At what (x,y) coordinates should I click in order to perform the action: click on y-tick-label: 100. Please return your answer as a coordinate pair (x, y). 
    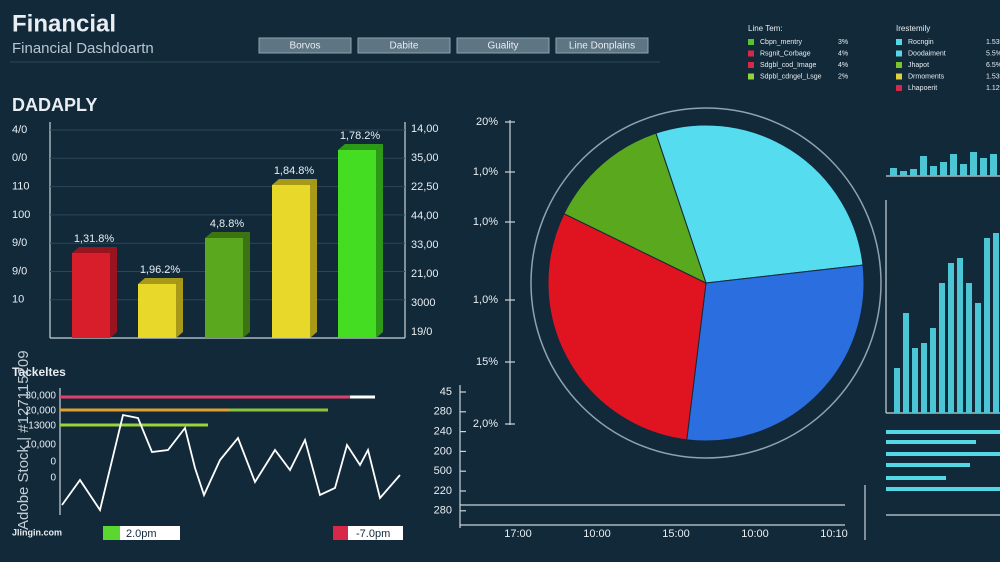
    Looking at the image, I should click on (21, 215).